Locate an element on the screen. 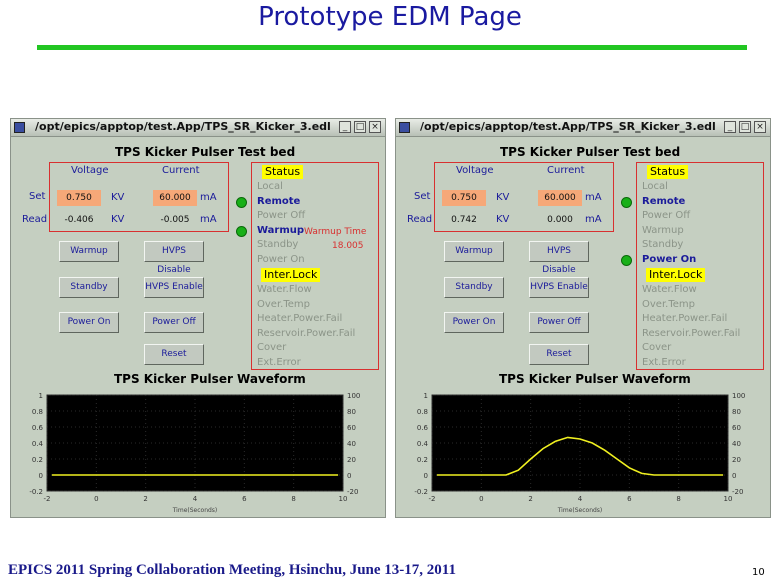  right-tick-label: 80 is located at coordinates (351, 412).